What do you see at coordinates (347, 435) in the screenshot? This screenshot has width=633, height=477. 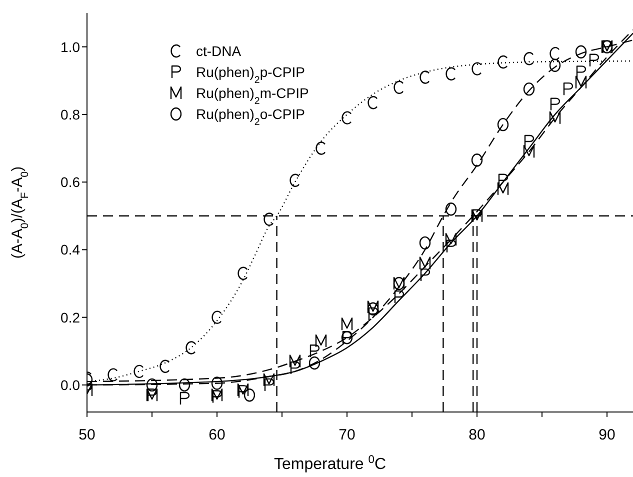 I see `x-tick-label: 70` at bounding box center [347, 435].